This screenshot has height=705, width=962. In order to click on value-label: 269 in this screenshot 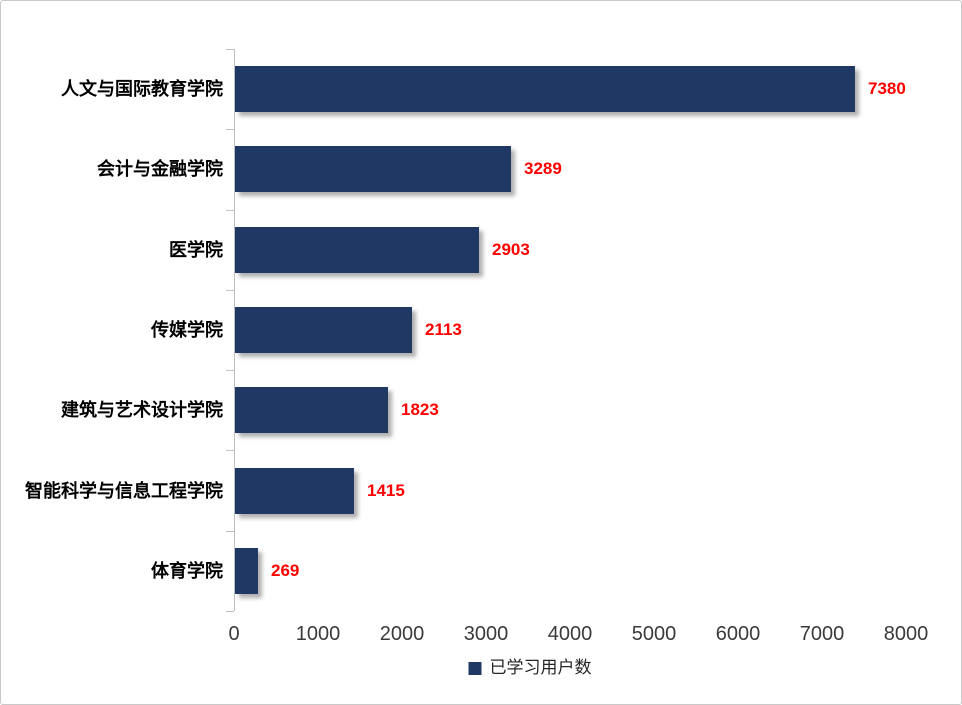, I will do `click(285, 570)`.